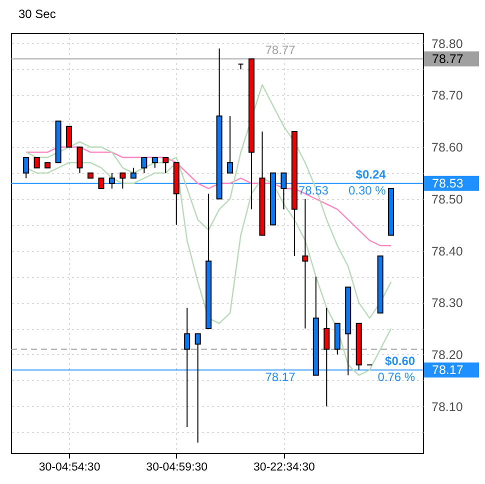 The image size is (485, 484). What do you see at coordinates (447, 251) in the screenshot?
I see `y-tick-label: 78.40` at bounding box center [447, 251].